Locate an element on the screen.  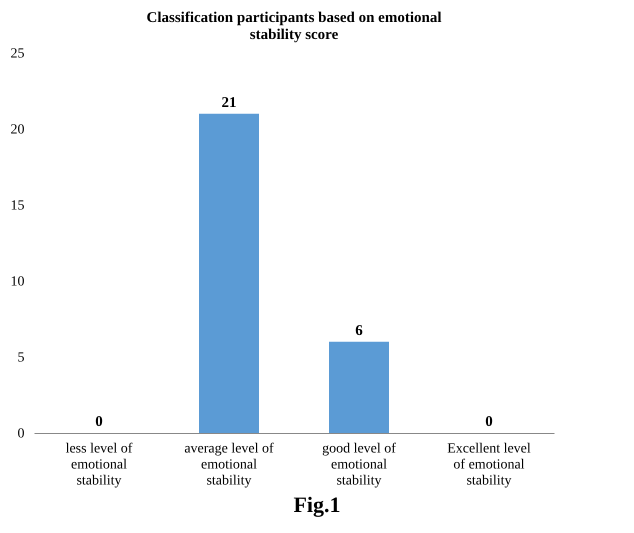
x-tick-label: less level of emotional stability is located at coordinates (99, 465).